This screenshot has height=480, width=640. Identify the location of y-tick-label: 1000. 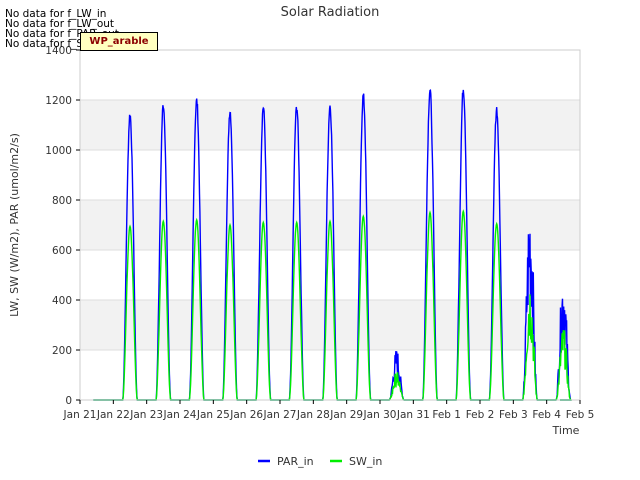
(58, 151).